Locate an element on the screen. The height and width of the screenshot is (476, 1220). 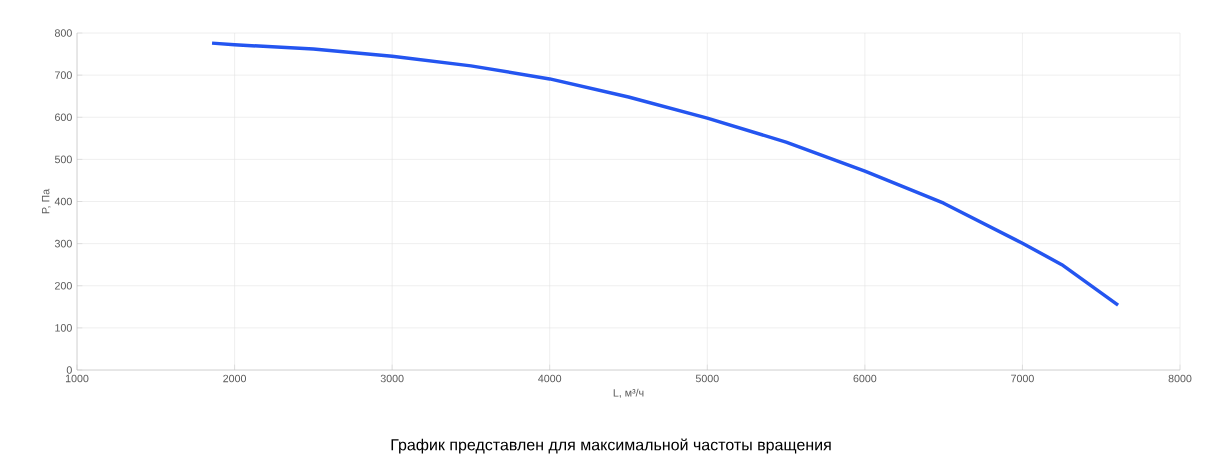
y-tick-label: 500 is located at coordinates (63, 159).